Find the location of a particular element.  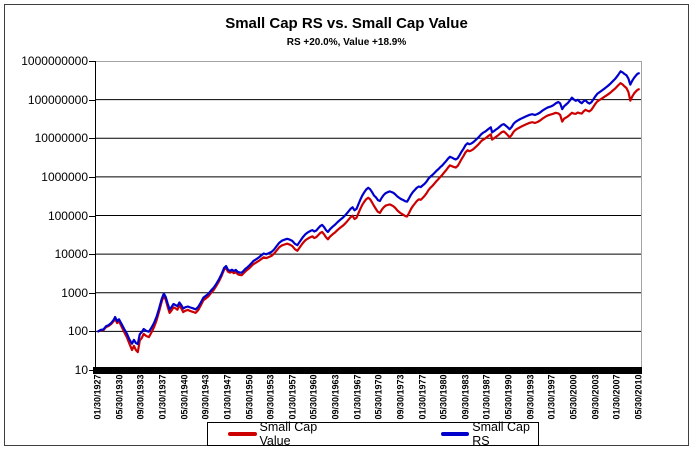

y-tick-label: 1000000000 is located at coordinates (54, 61).